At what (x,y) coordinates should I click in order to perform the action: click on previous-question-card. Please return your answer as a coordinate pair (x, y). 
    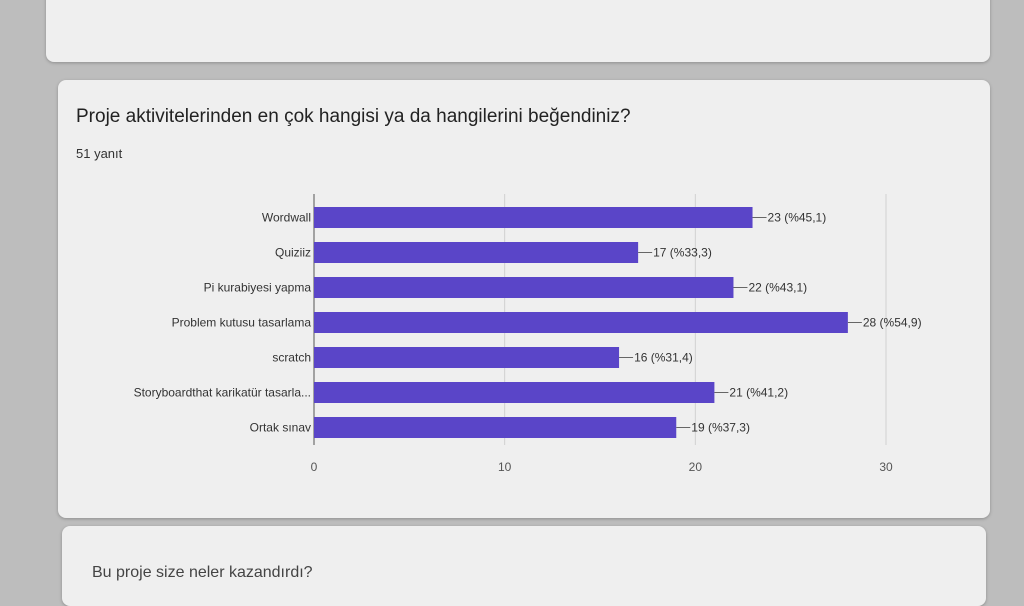
    Looking at the image, I should click on (518, 31).